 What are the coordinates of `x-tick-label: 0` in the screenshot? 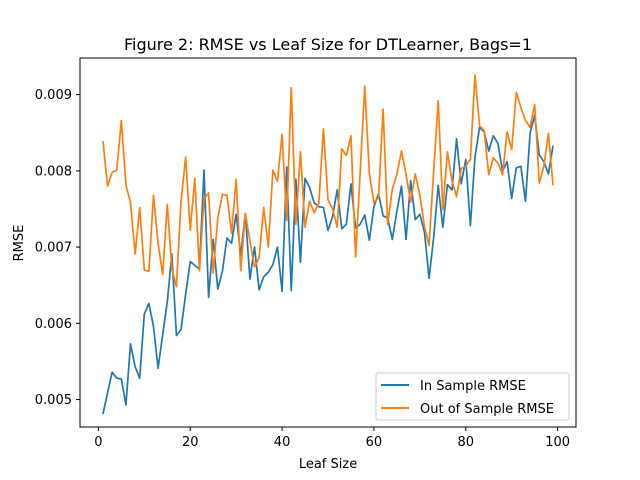 It's located at (98, 442).